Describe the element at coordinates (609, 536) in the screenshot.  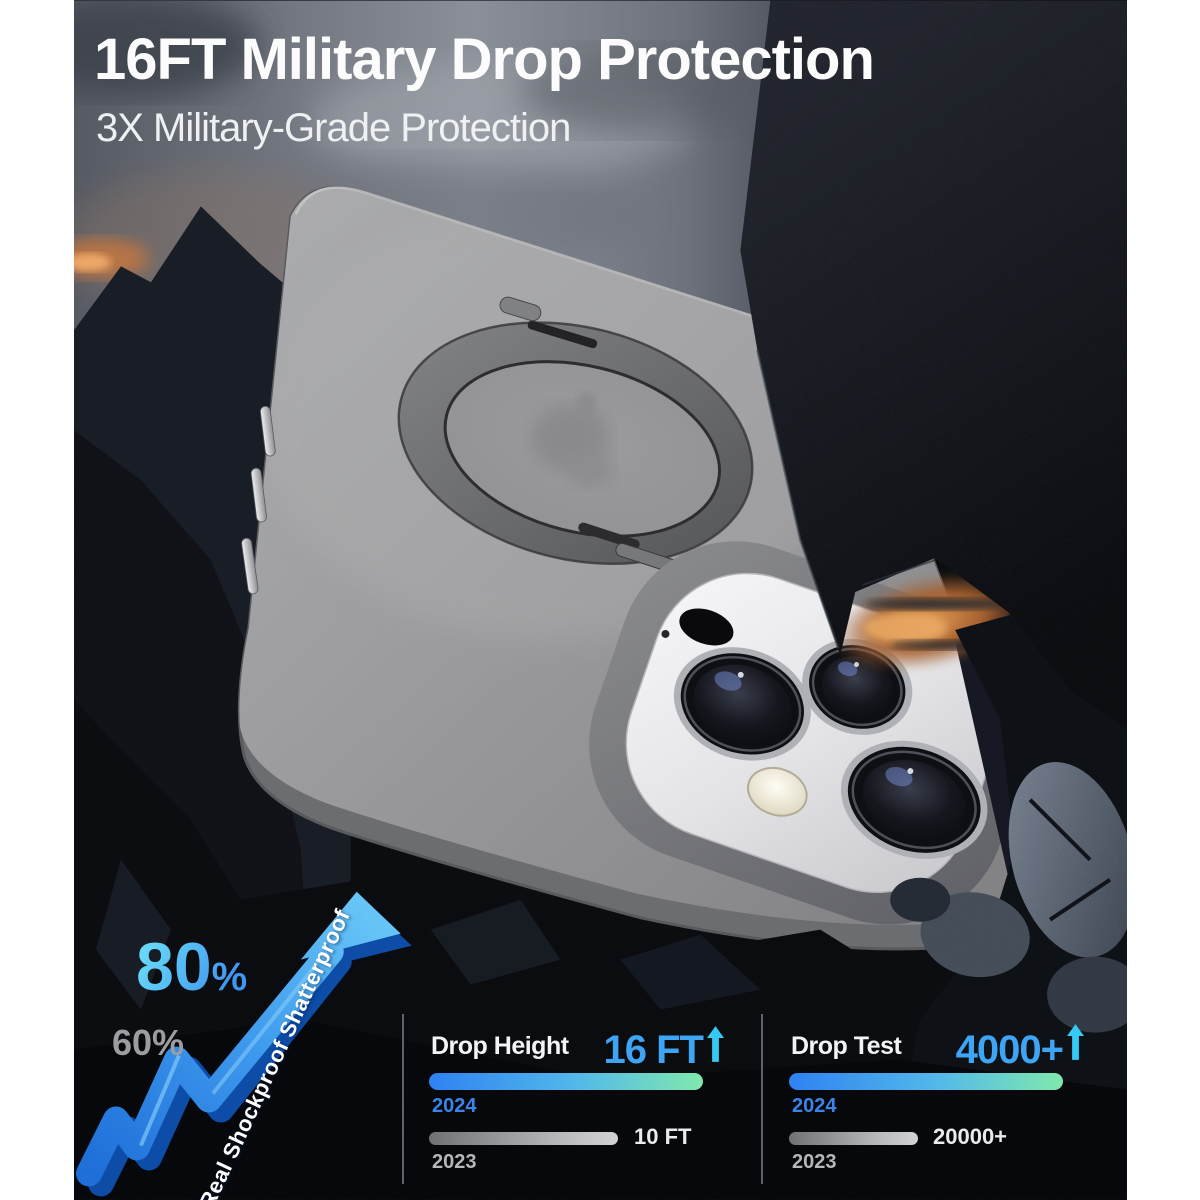
I see `ring-bottom-notch` at that location.